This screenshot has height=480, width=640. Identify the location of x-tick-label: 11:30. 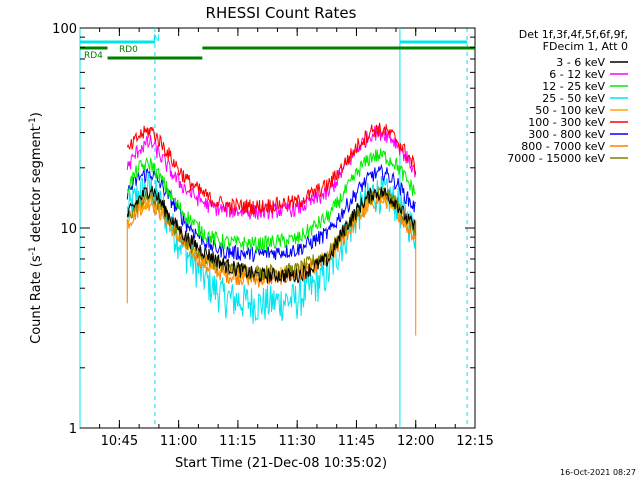
(296, 441).